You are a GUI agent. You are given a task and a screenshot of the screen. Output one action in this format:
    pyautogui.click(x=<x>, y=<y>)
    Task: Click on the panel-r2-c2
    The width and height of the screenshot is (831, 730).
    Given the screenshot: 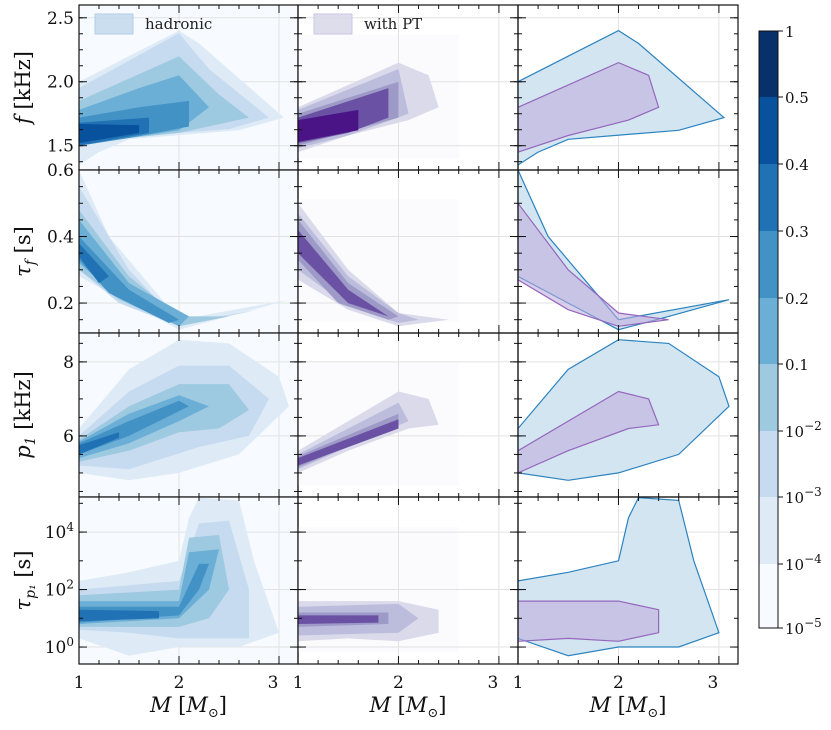 What is the action you would take?
    pyautogui.click(x=628, y=415)
    